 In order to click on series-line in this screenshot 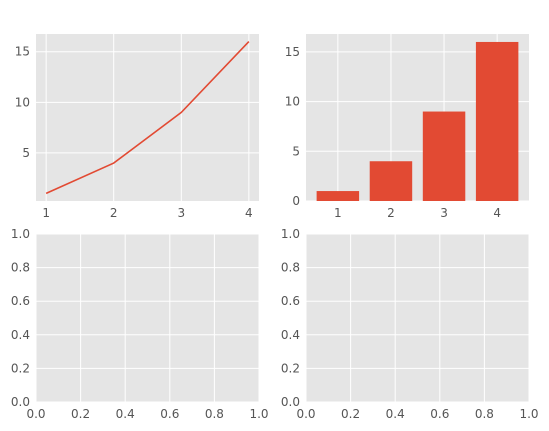, I will do `click(147, 118)`.